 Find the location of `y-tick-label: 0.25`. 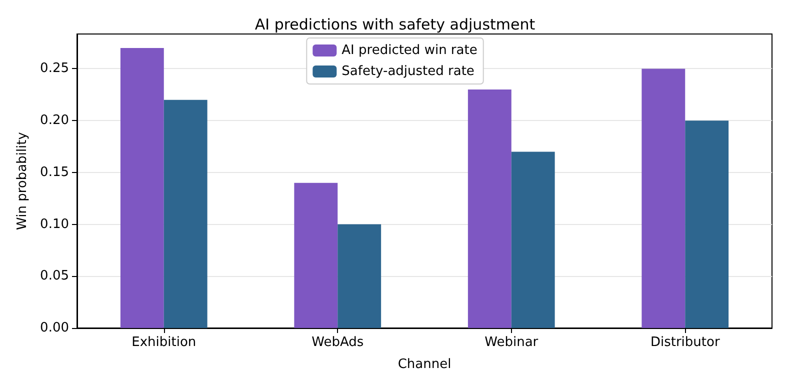

y-tick-label: 0.25 is located at coordinates (54, 68).